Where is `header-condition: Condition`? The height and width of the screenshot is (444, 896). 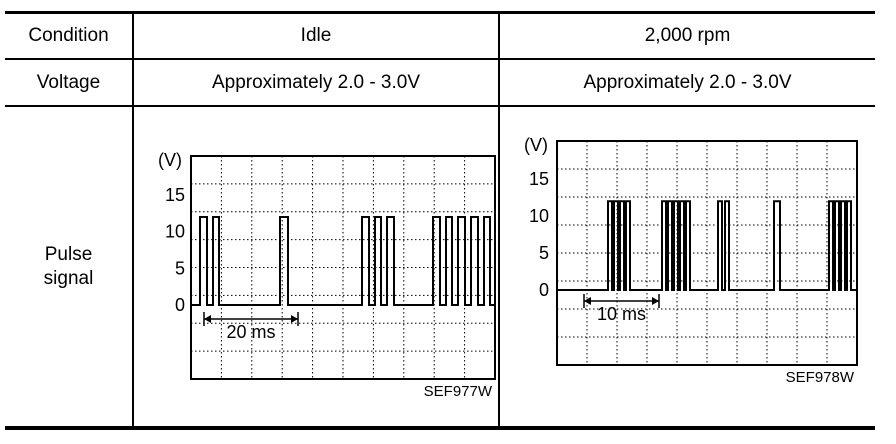
header-condition: Condition is located at coordinates (68, 35).